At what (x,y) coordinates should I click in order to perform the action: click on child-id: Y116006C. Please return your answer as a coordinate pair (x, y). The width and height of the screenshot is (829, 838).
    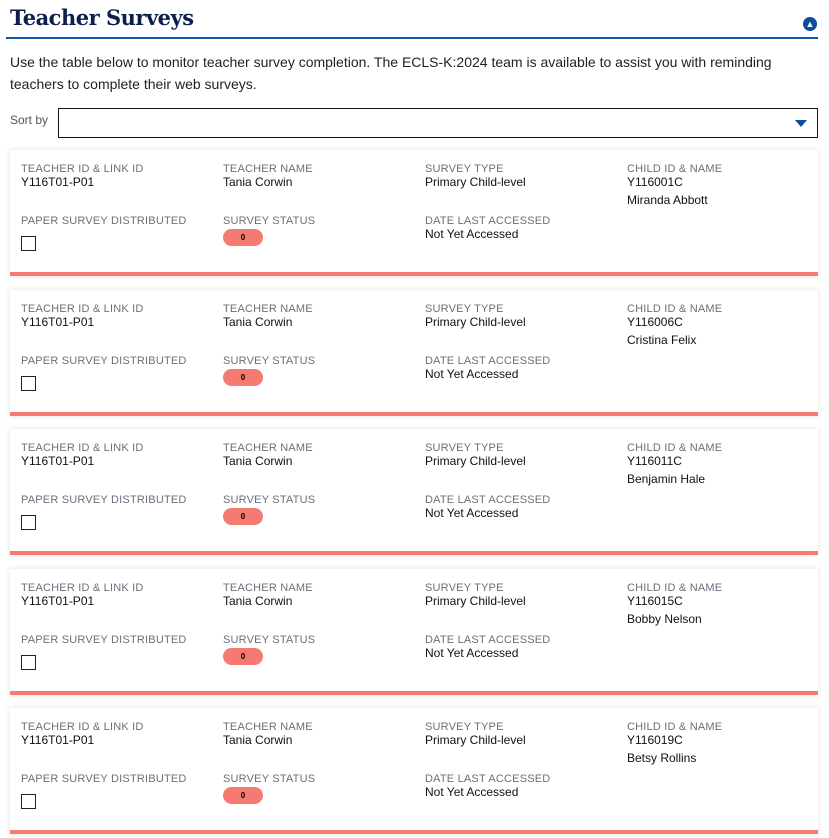
    Looking at the image, I should click on (655, 321).